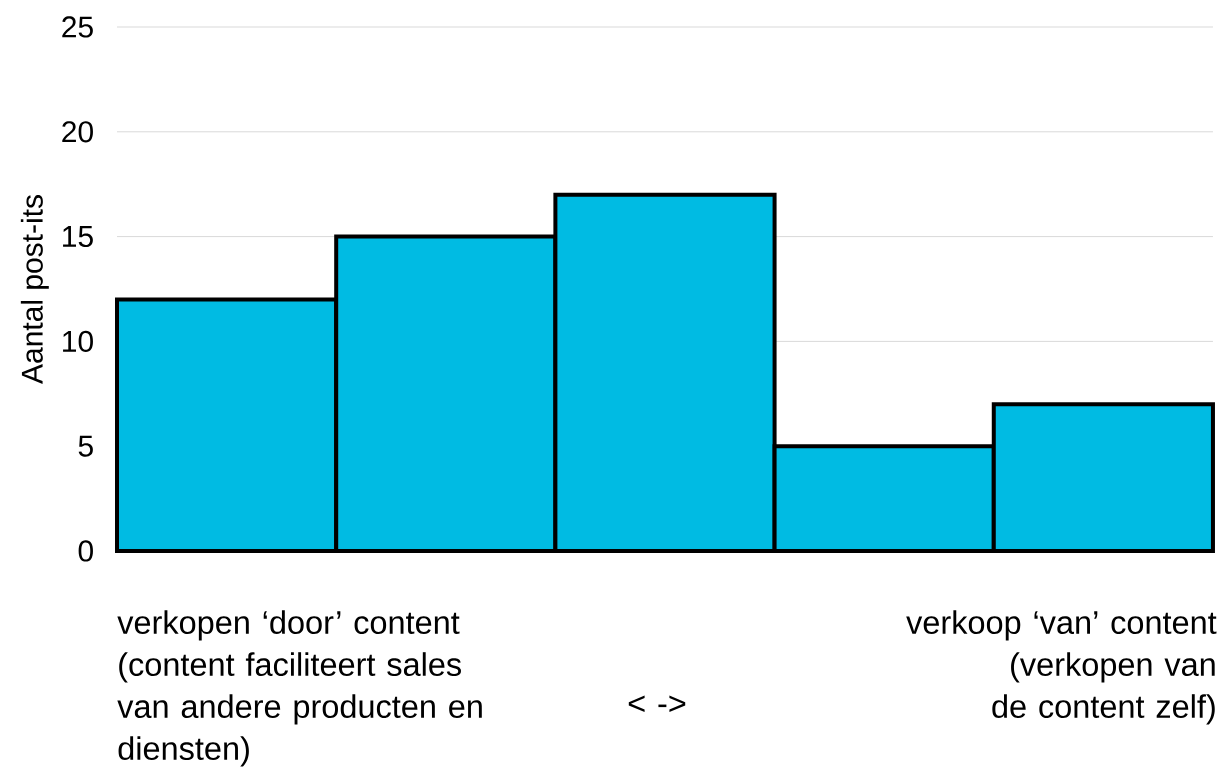 The height and width of the screenshot is (776, 1227). I want to click on y-tick-label: 0, so click(85, 551).